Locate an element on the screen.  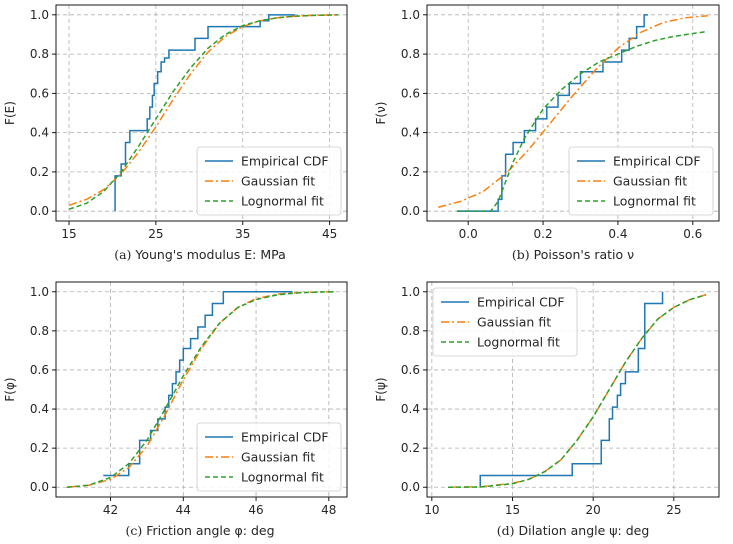
y-axis-label: F(E) is located at coordinates (10, 113).